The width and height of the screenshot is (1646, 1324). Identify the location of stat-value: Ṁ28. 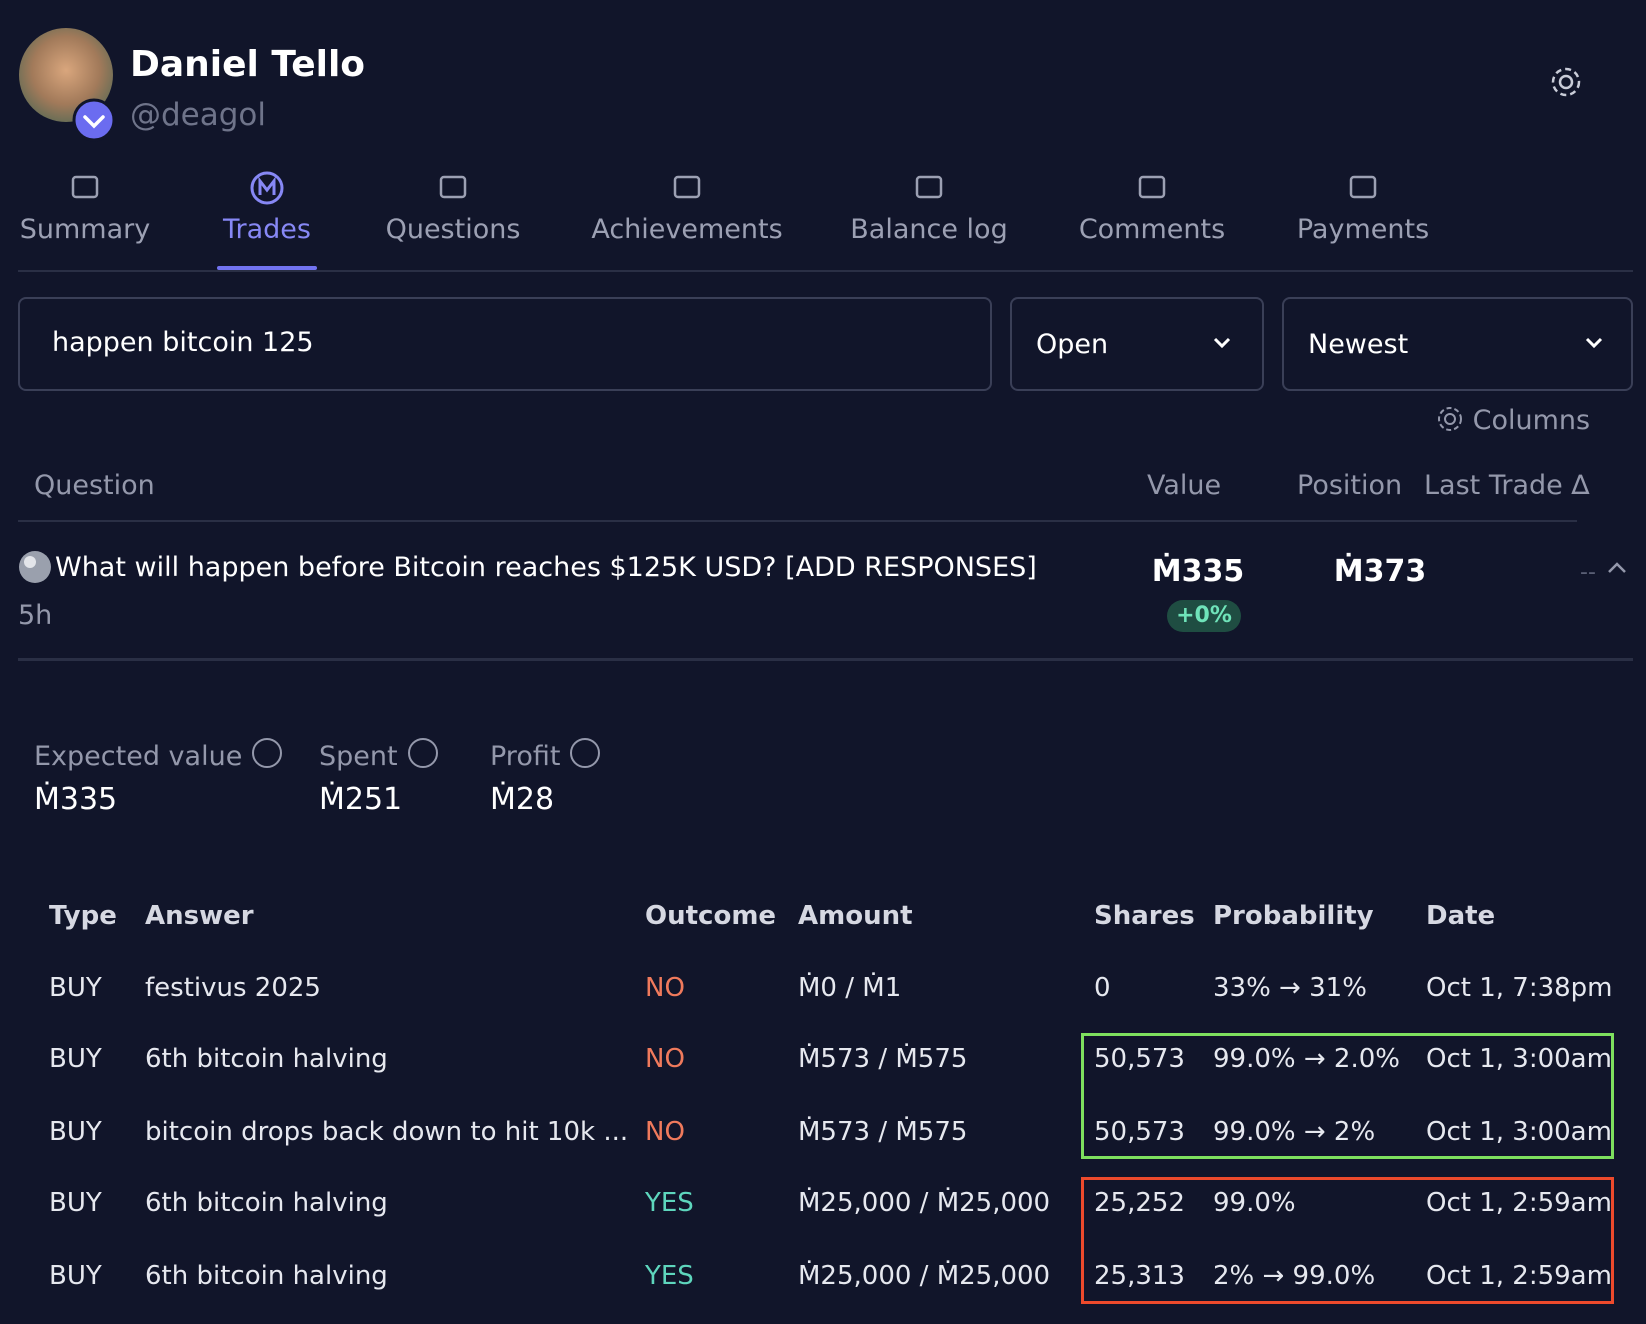
(522, 799).